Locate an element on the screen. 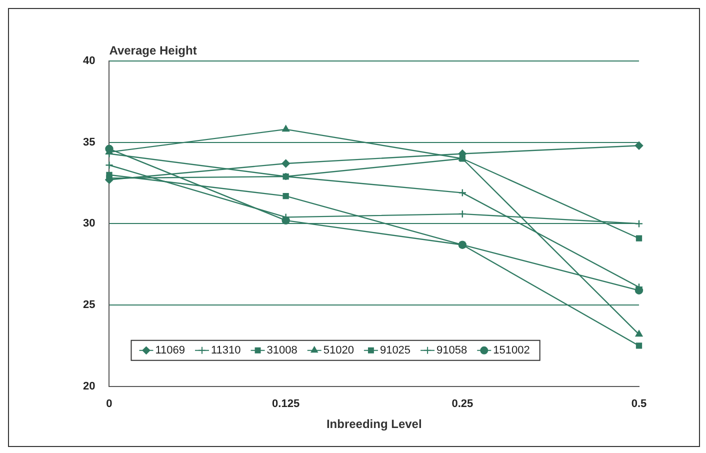 The height and width of the screenshot is (453, 706). y-tick-label: 30 is located at coordinates (89, 224).